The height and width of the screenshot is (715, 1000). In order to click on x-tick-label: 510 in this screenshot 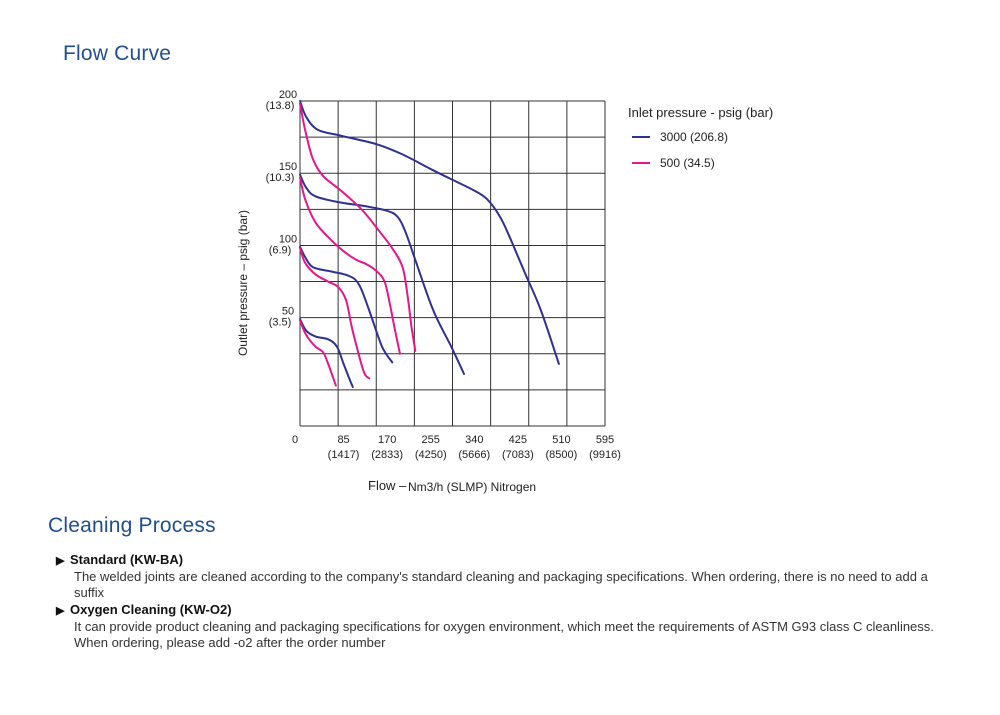, I will do `click(561, 440)`.